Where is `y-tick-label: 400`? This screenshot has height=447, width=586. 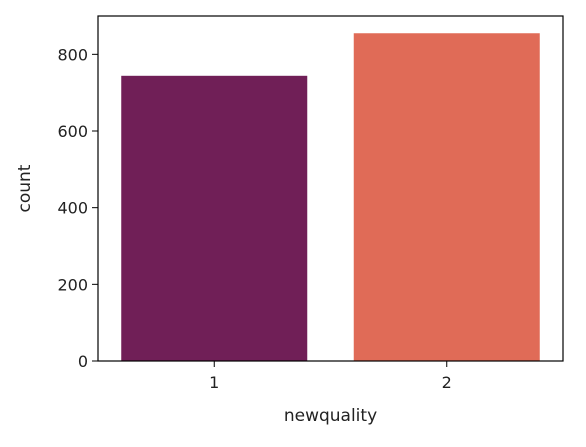 y-tick-label: 400 is located at coordinates (72, 208).